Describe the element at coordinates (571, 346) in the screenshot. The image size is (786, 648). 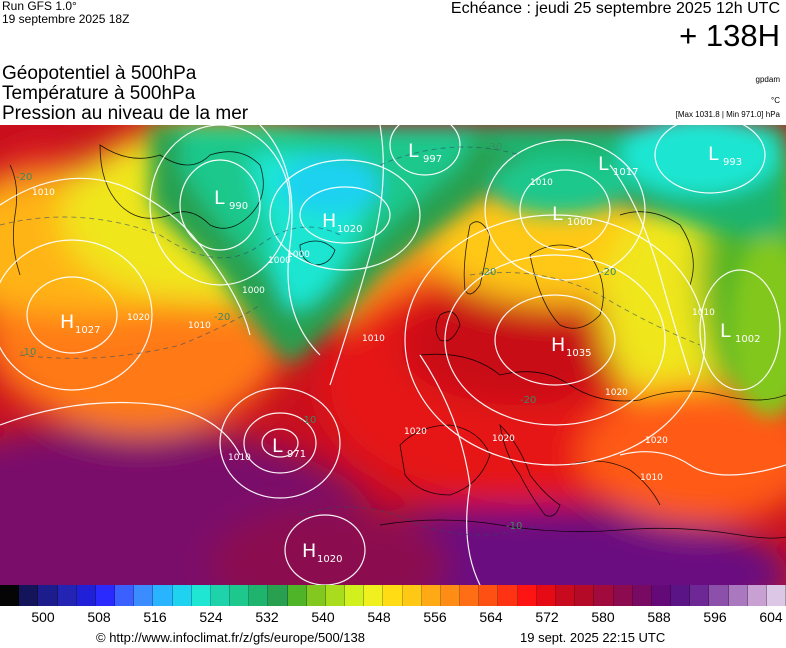
I see `high-pressure-center: H 1035` at that location.